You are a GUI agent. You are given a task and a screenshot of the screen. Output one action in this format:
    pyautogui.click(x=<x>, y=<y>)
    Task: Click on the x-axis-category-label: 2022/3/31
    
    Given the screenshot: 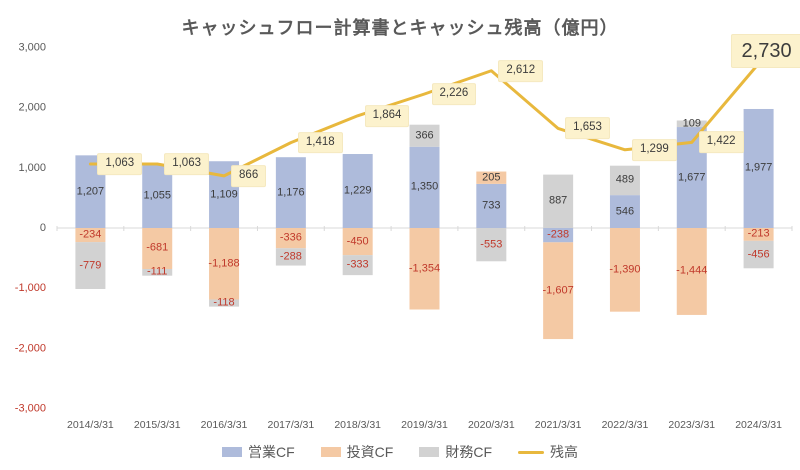 What is the action you would take?
    pyautogui.click(x=625, y=425)
    